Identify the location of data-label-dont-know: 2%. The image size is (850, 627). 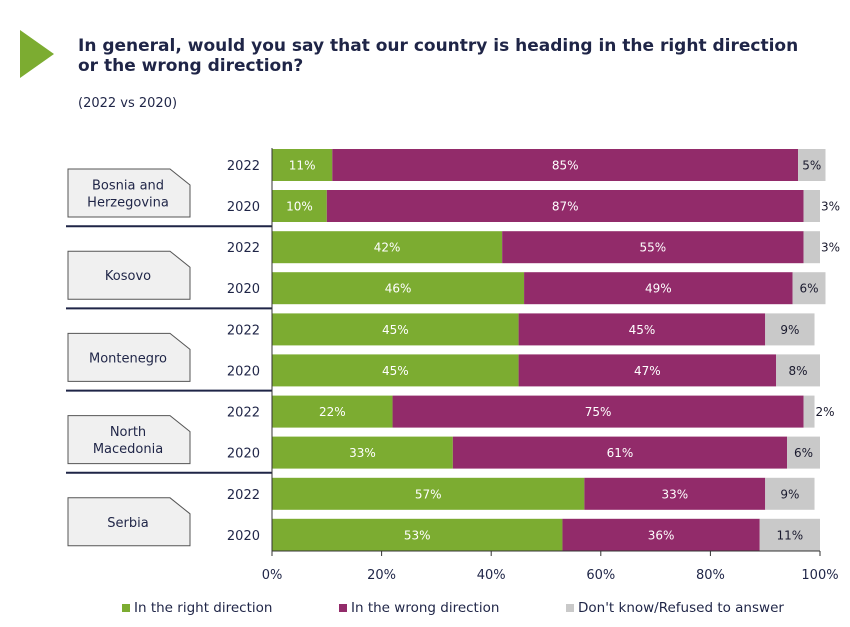
(825, 412).